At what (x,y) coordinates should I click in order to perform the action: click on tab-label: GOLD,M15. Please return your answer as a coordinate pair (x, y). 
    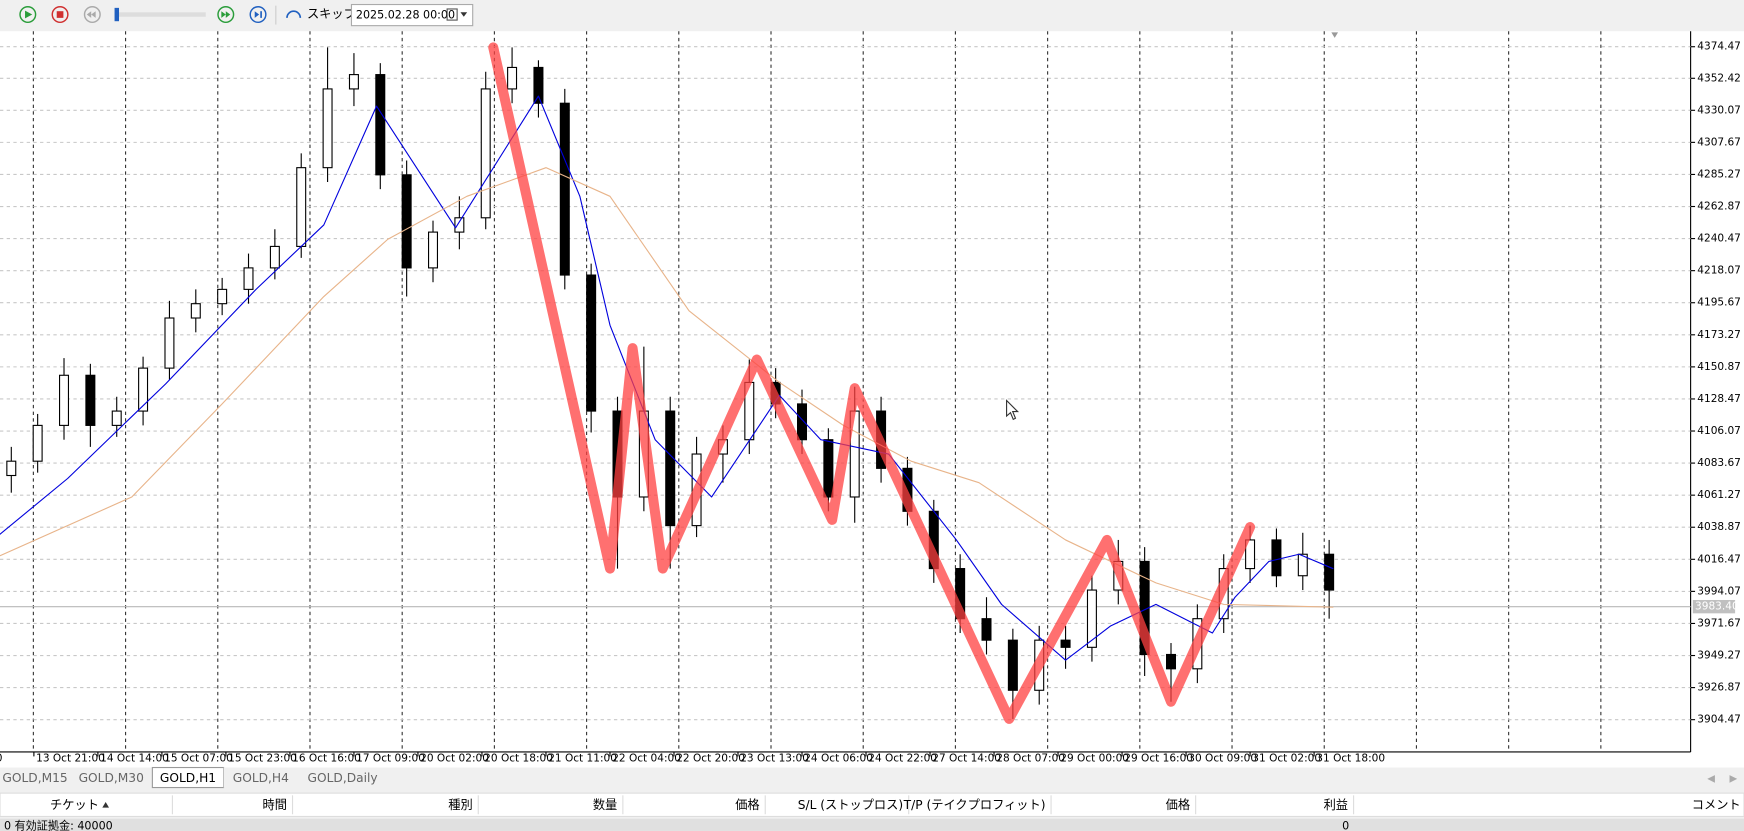
    Looking at the image, I should click on (34, 778).